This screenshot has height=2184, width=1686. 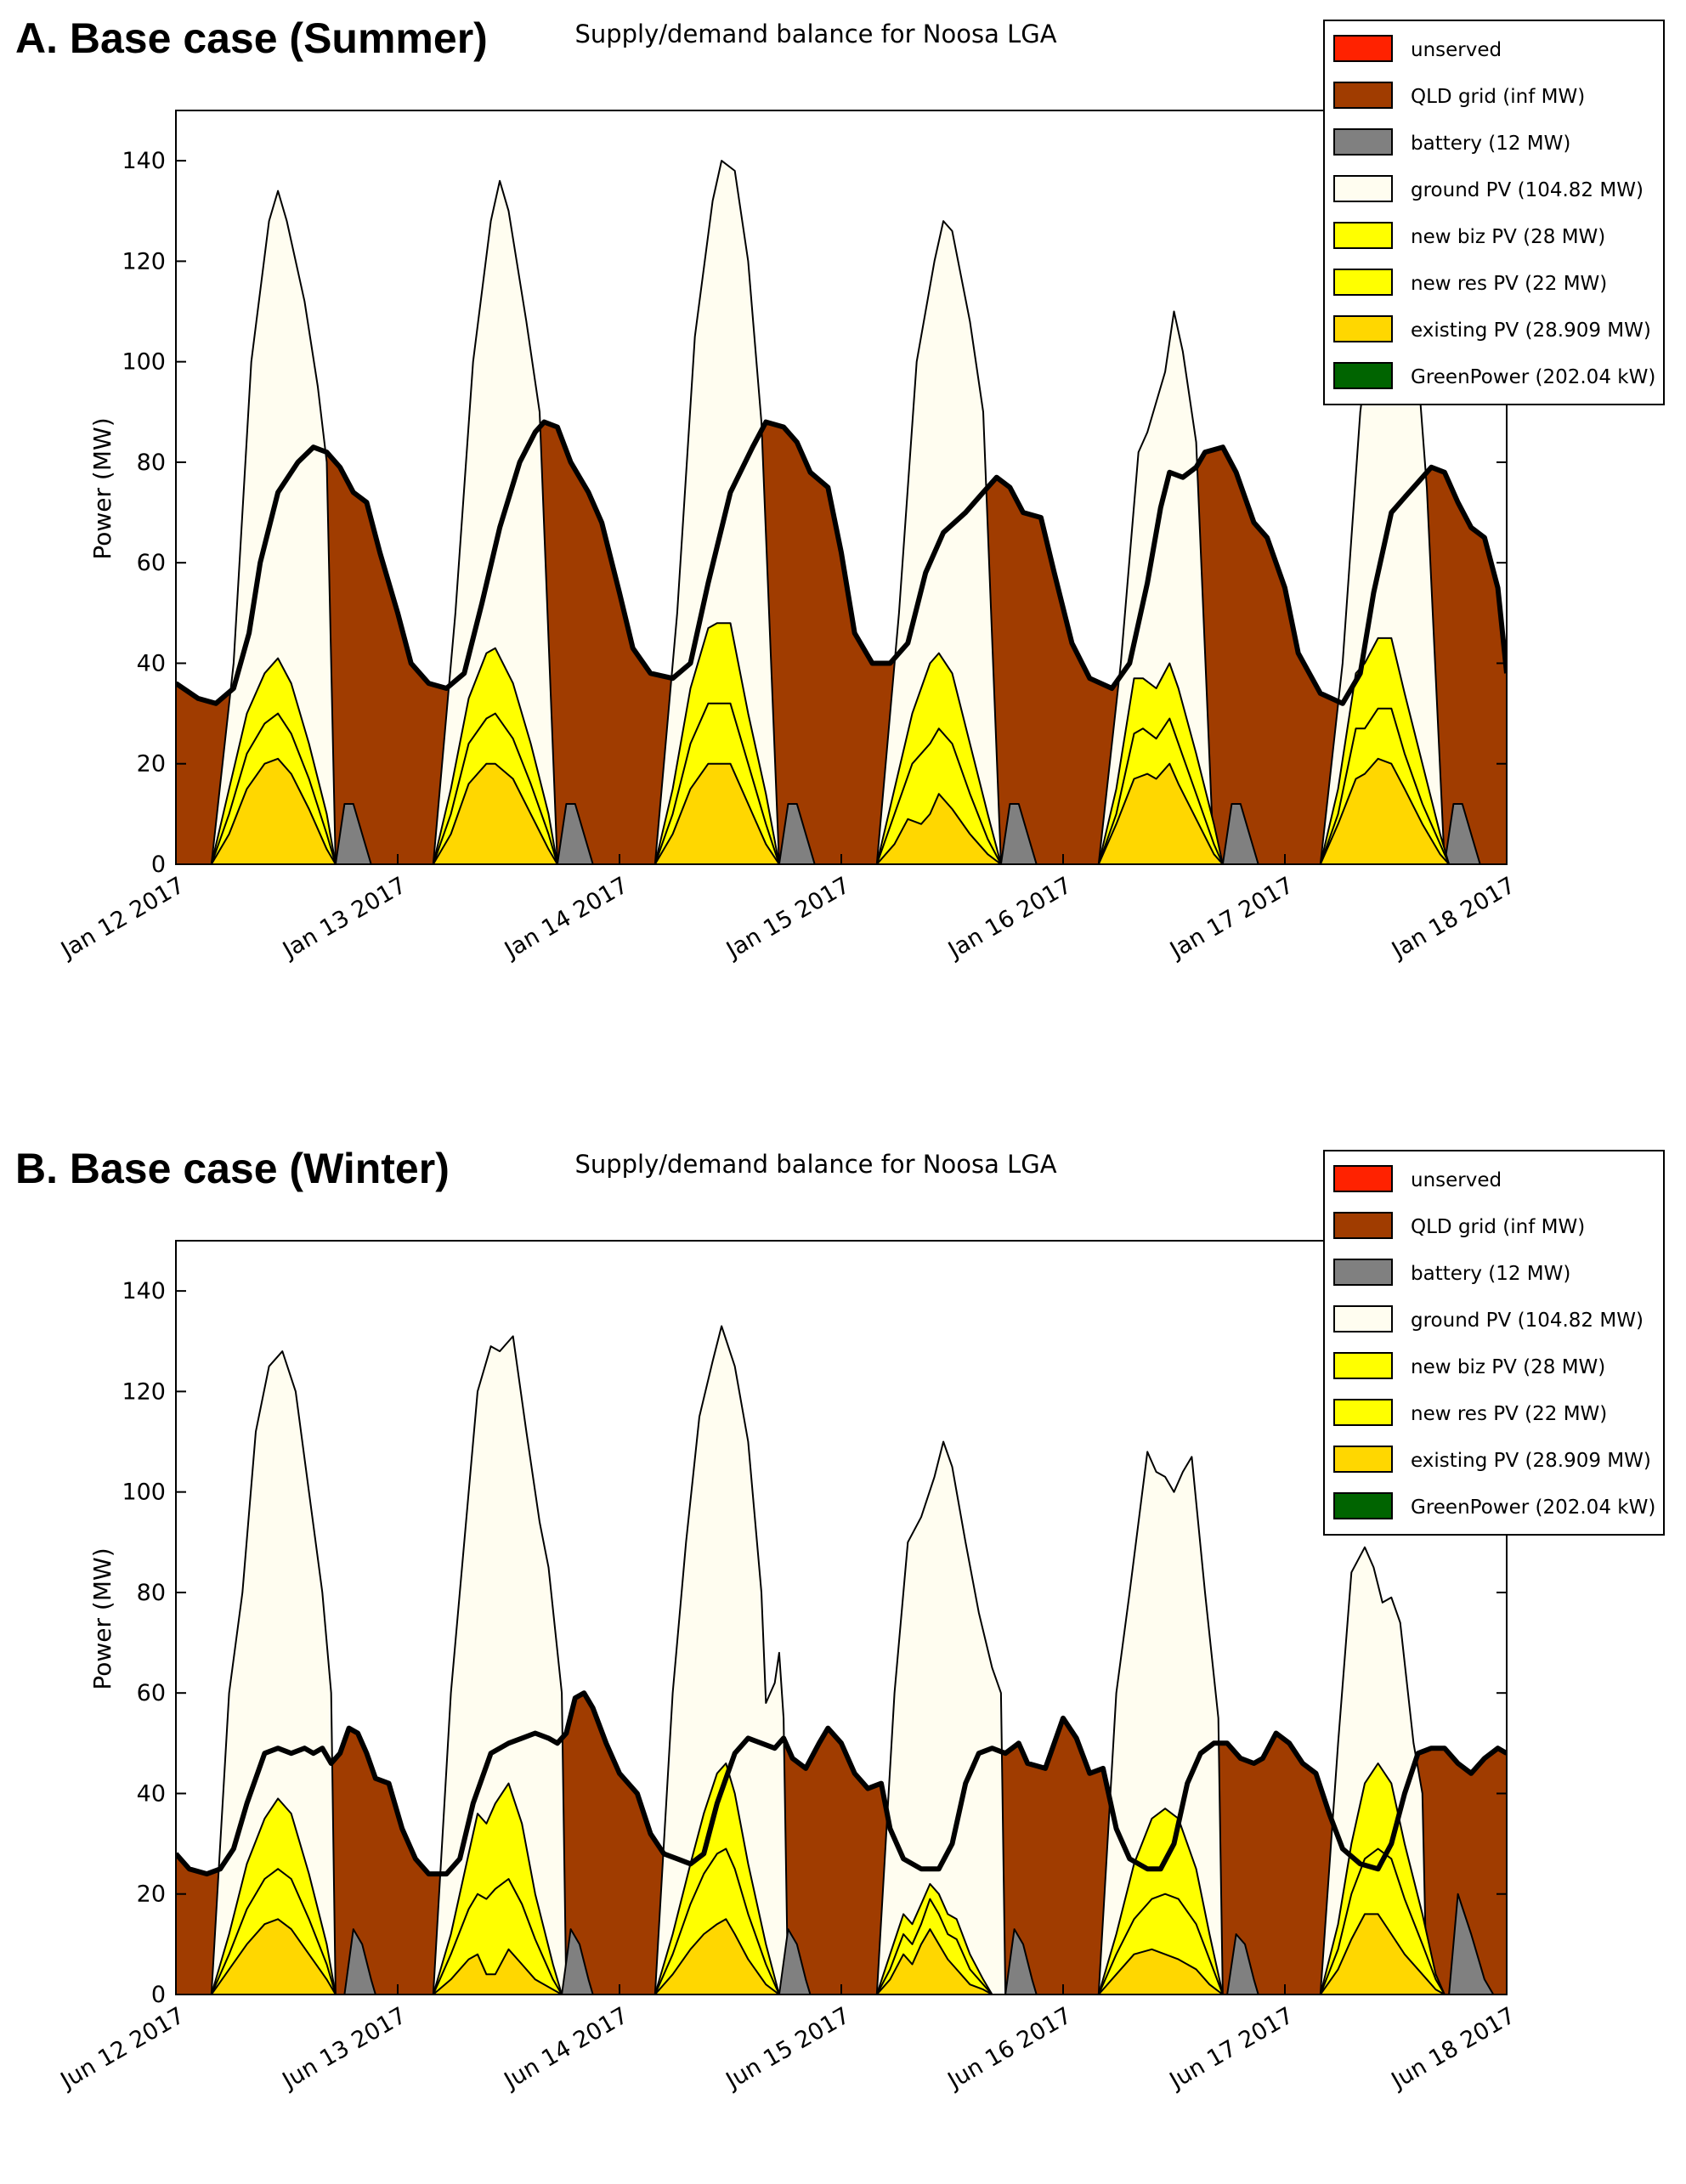 I want to click on x-tick-label: Jan 13 2017, so click(x=344, y=919).